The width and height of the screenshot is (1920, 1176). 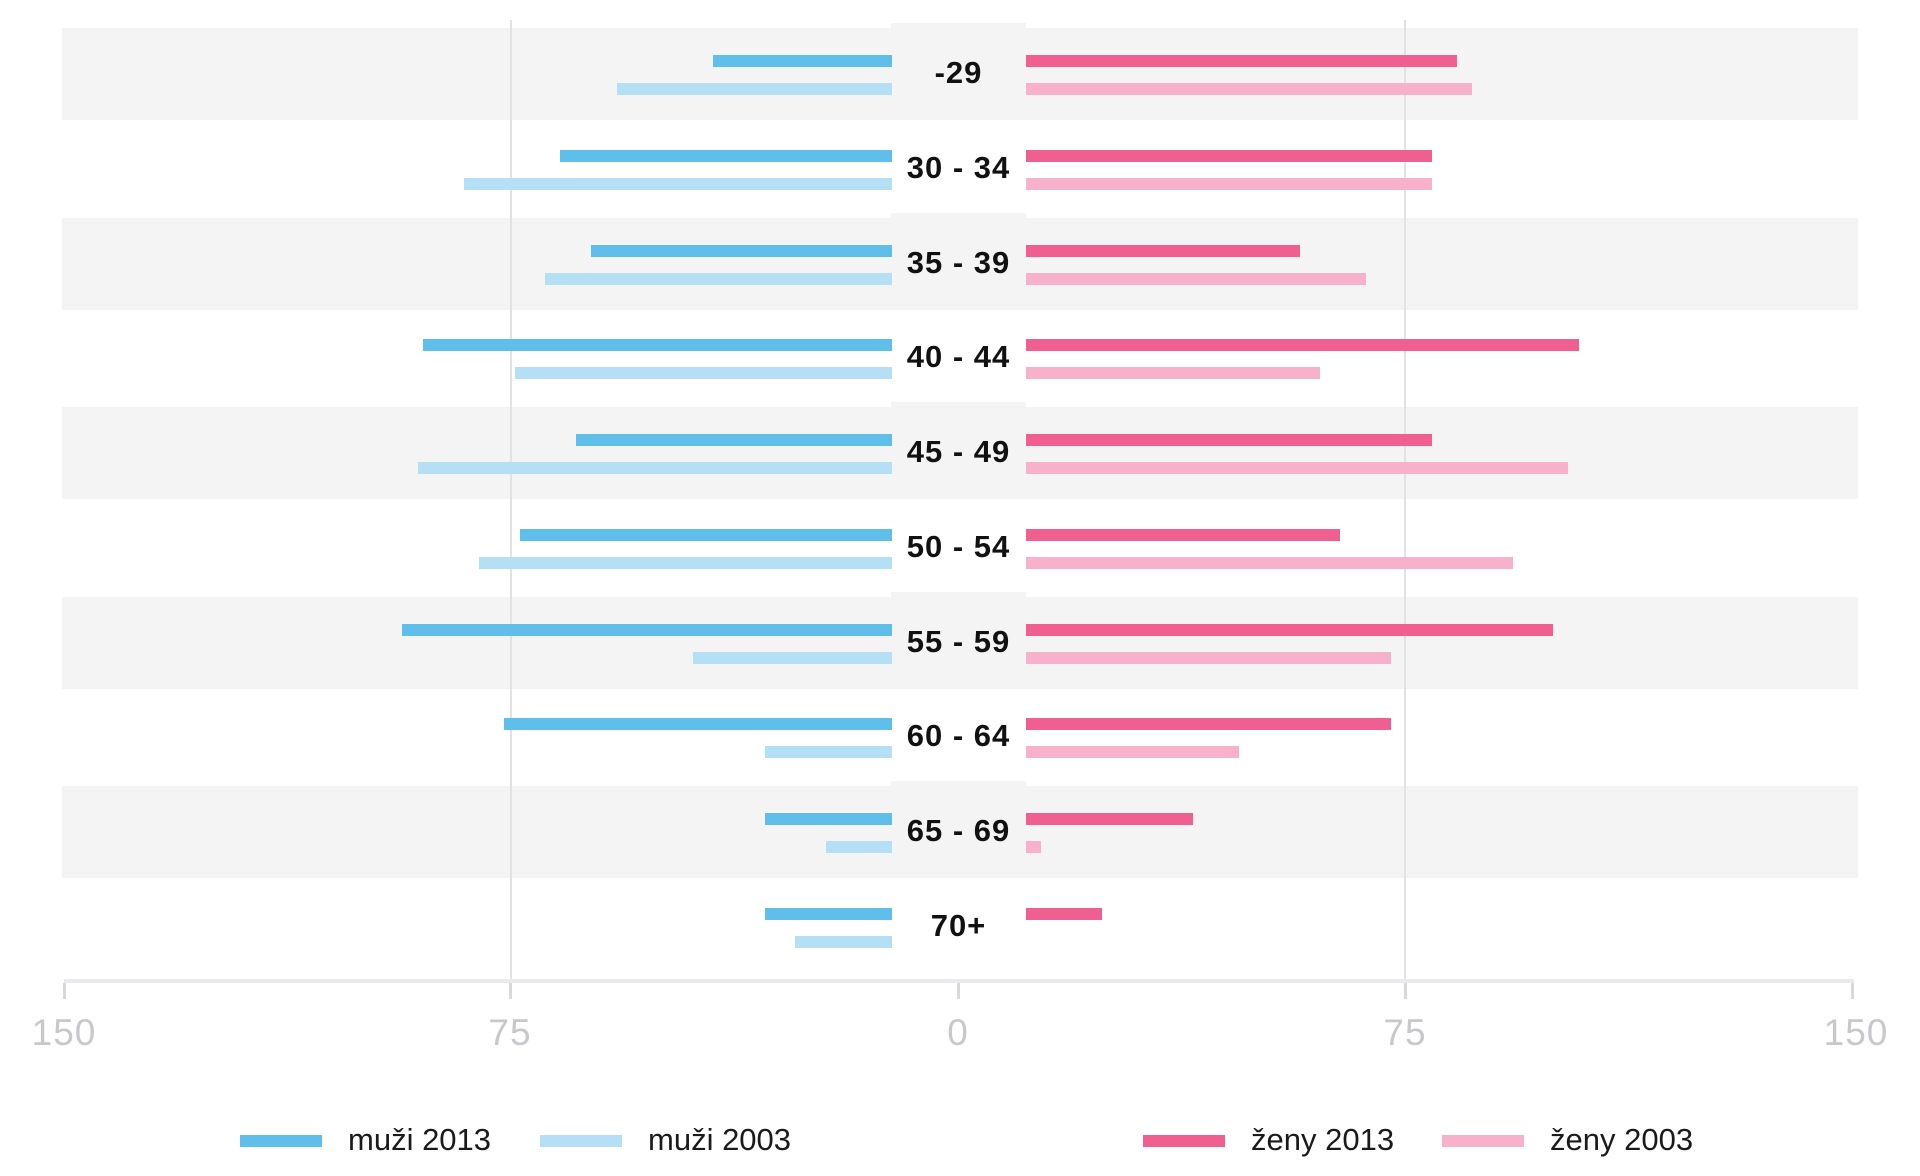 I want to click on category-label-55-59: 55 - 59, so click(x=958, y=641).